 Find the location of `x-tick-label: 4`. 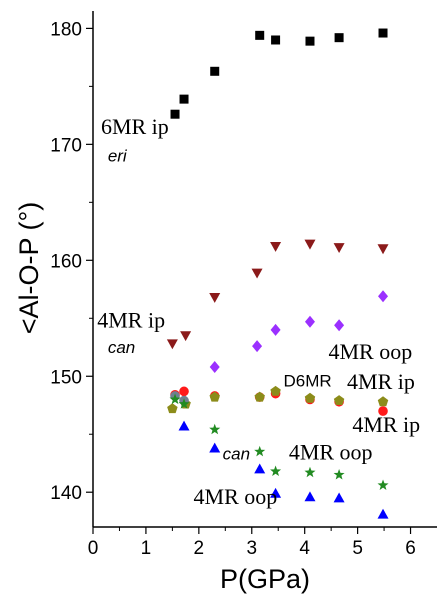

x-tick-label: 4 is located at coordinates (304, 548).